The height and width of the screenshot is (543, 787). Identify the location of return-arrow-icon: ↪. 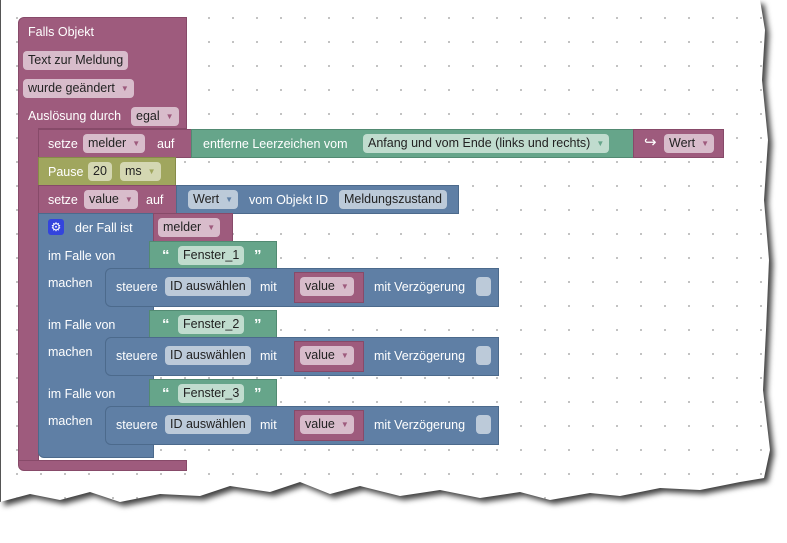
(650, 142).